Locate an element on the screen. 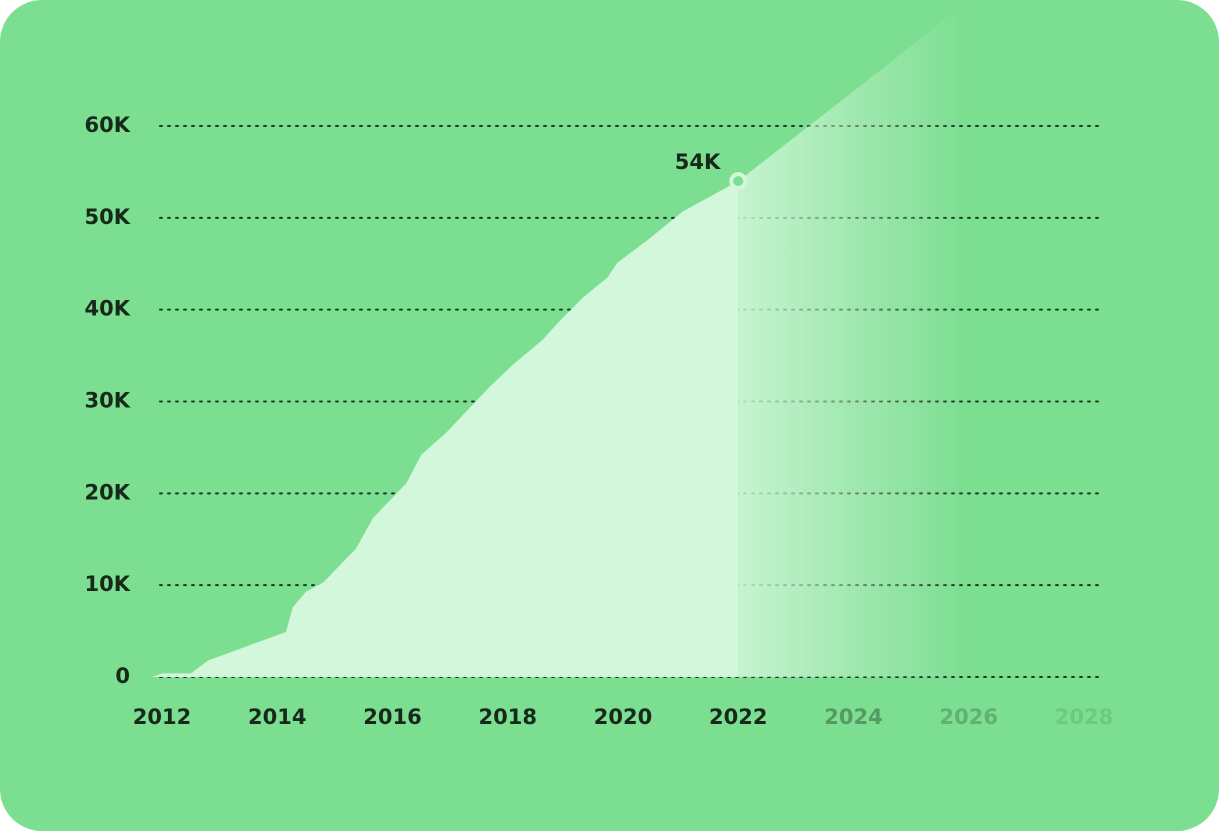  x-tick-label: 2014 is located at coordinates (277, 717).